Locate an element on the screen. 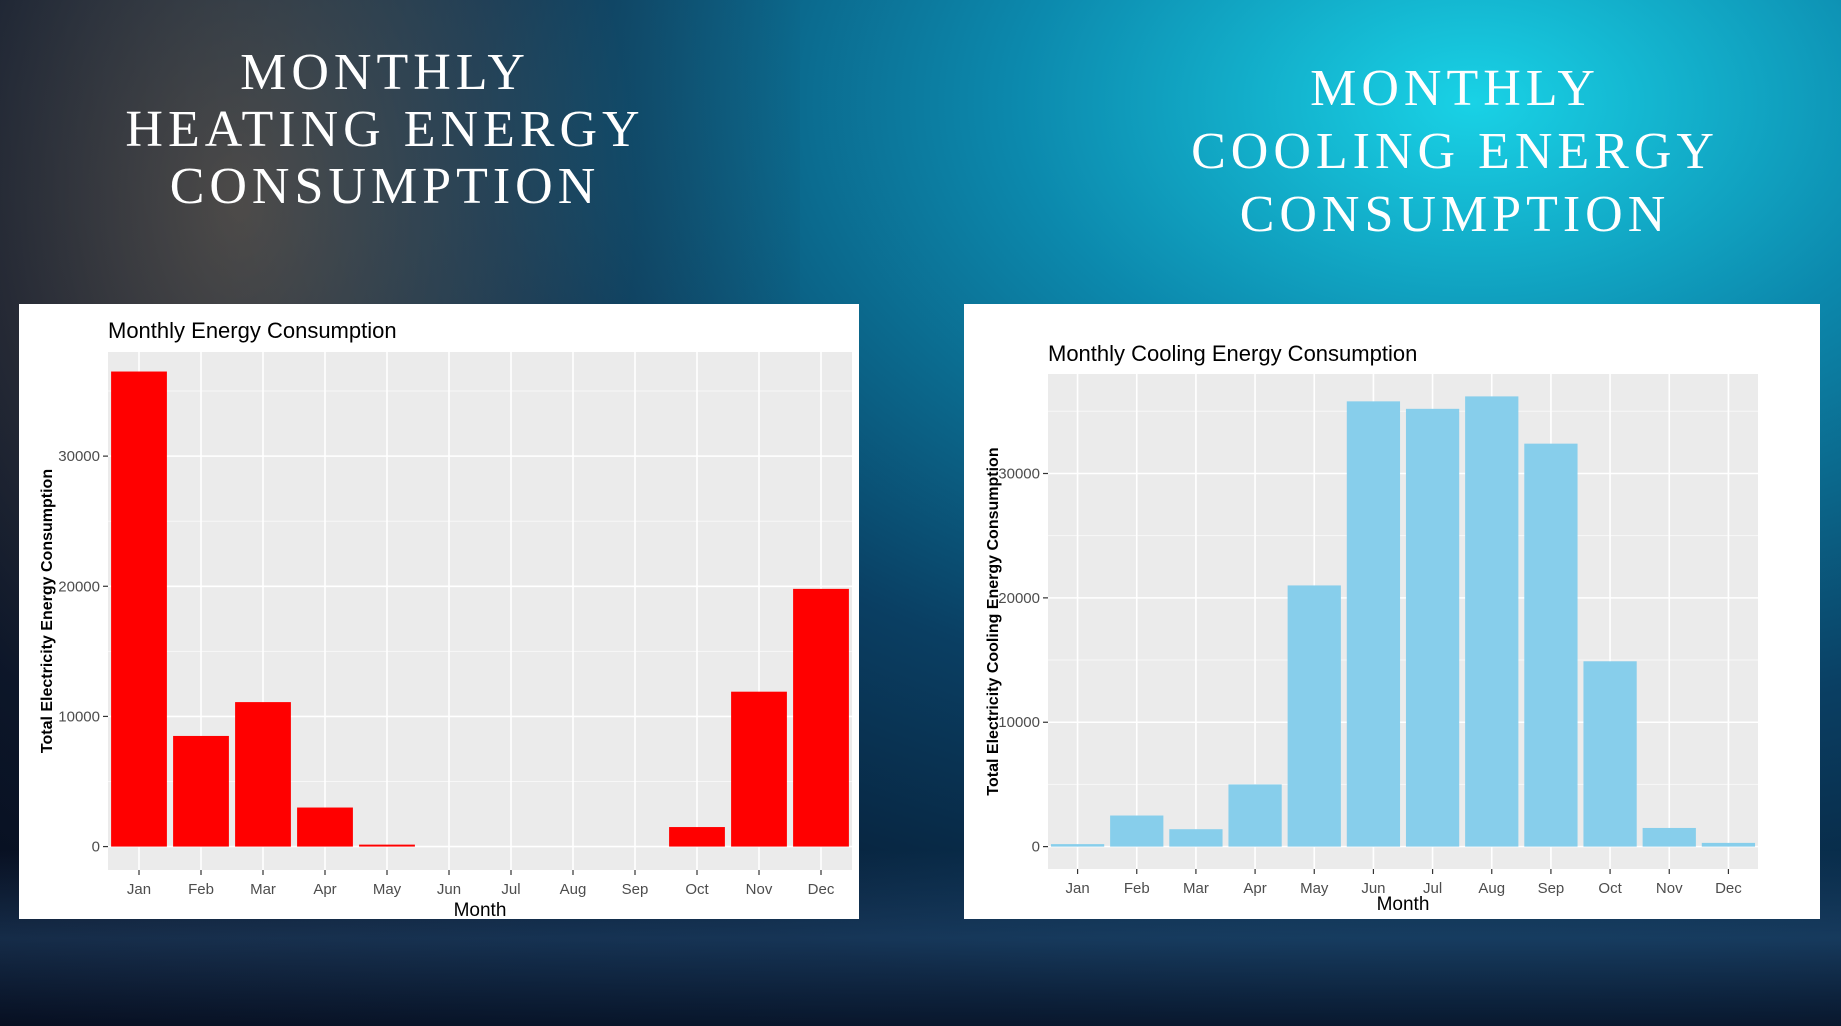 The height and width of the screenshot is (1026, 1841). cooling-x-tick-label: Jan is located at coordinates (1077, 888).